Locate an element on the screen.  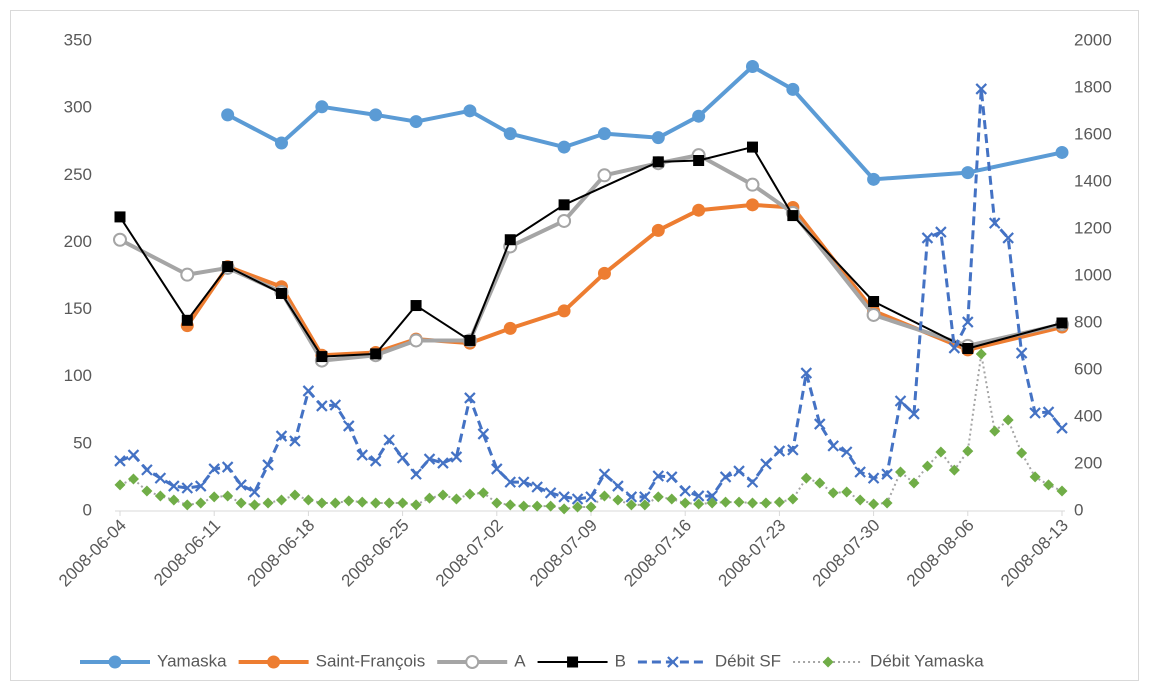
y2-tick-label: 0 is located at coordinates (1078, 509).